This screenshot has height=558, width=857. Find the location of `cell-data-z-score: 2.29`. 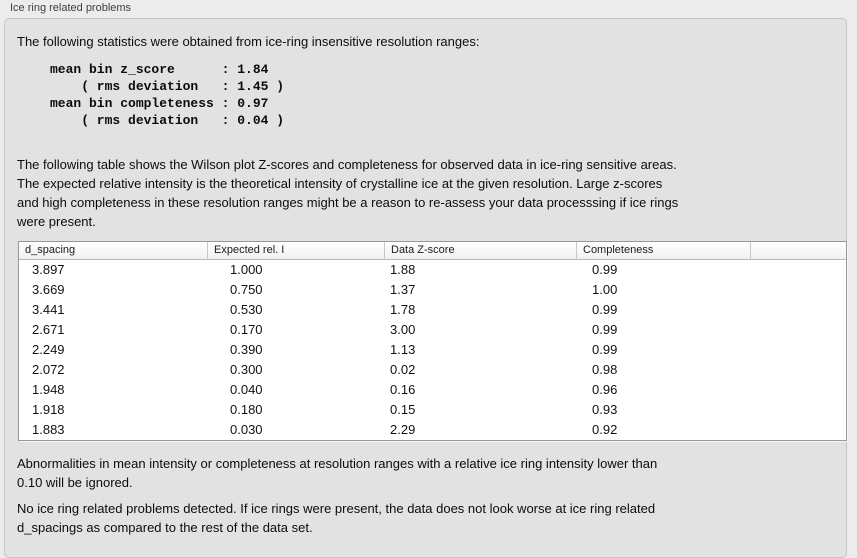

cell-data-z-score: 2.29 is located at coordinates (403, 429).